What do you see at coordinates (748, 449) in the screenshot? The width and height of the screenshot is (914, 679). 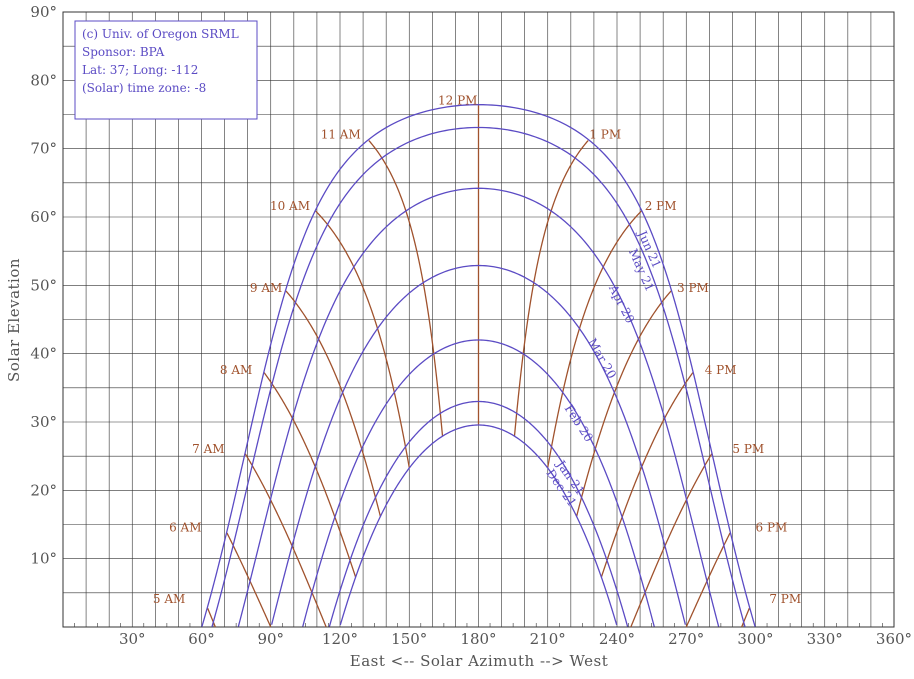 I see `hour-line-label: 5 PM` at bounding box center [748, 449].